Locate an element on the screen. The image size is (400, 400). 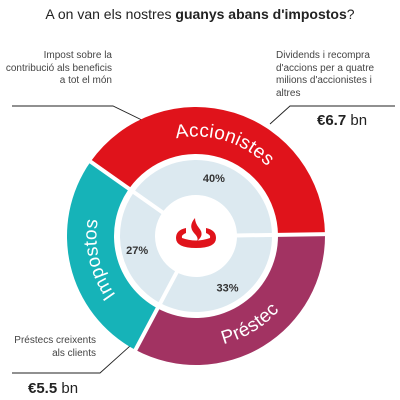
note-loans: Préstecs creixents als clients is located at coordinates (55, 347).